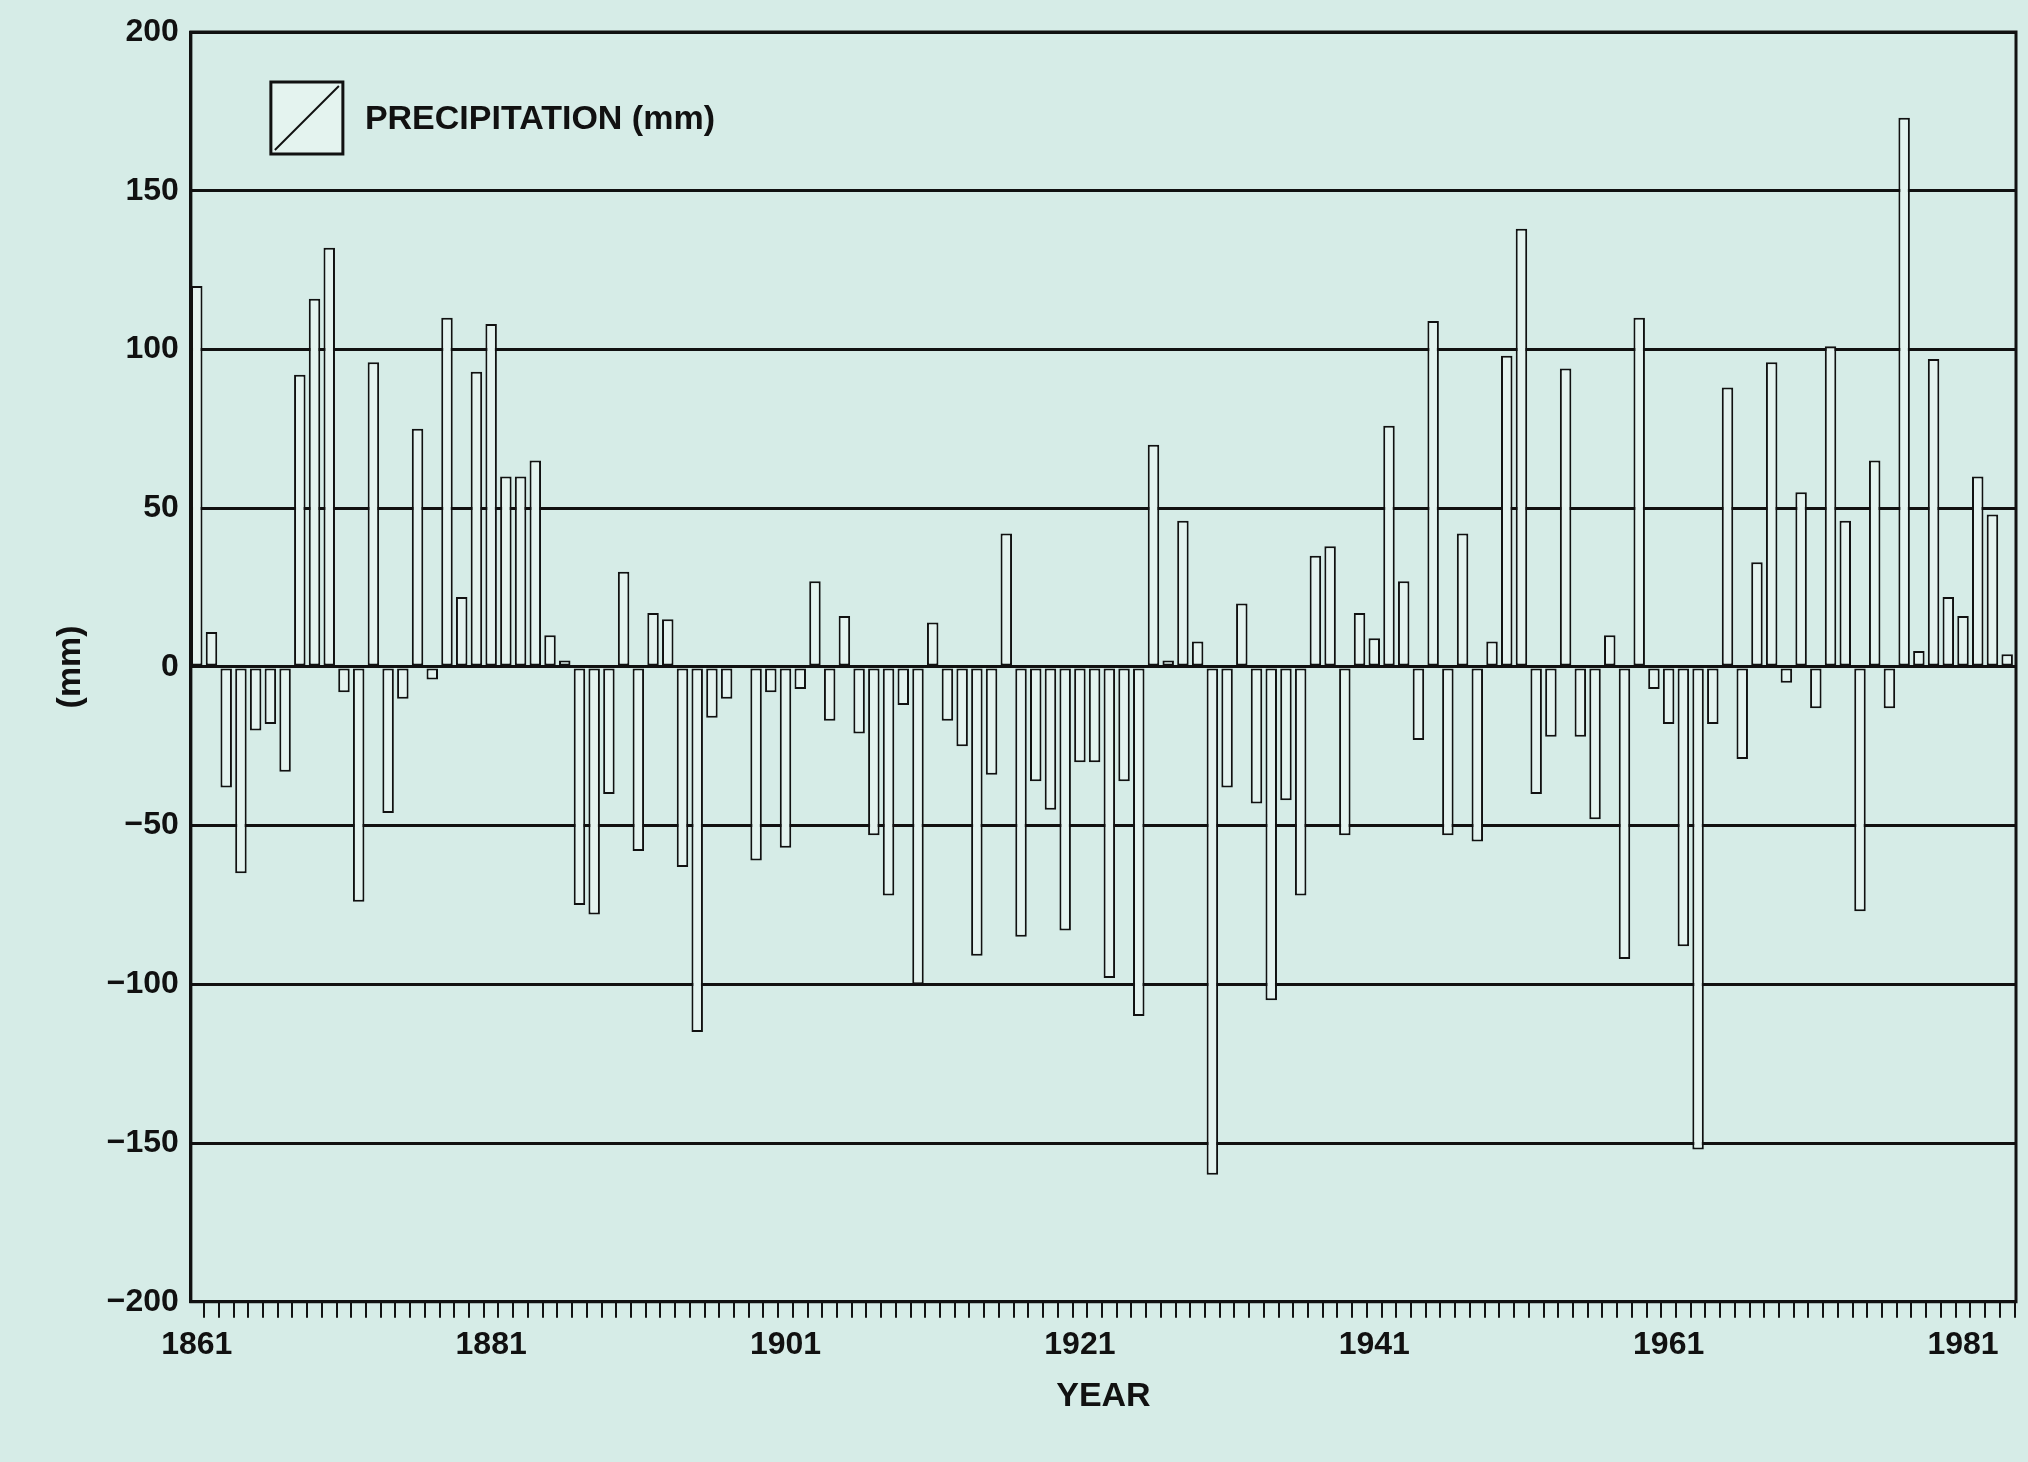 This screenshot has width=2028, height=1462. Describe the element at coordinates (785, 1342) in the screenshot. I see `x-tick-label: 1901` at that location.